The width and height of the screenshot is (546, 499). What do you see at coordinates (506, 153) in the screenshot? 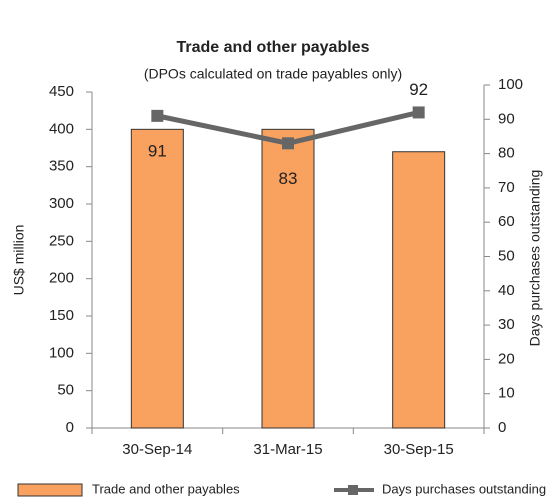
I see `y2-tick-label: 80` at bounding box center [506, 153].